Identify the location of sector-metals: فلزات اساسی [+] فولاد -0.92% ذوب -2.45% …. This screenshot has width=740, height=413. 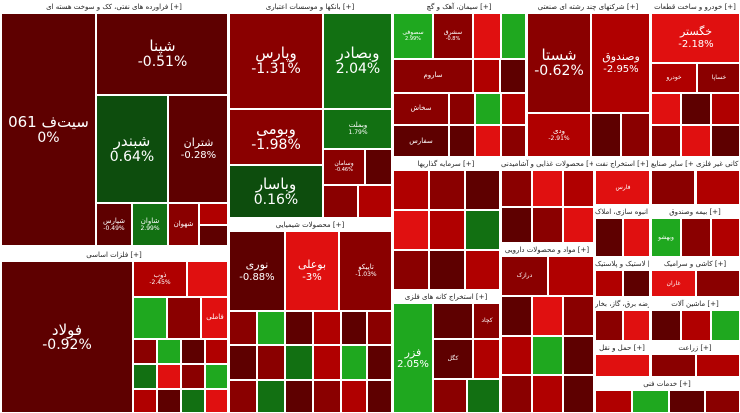
(114, 330).